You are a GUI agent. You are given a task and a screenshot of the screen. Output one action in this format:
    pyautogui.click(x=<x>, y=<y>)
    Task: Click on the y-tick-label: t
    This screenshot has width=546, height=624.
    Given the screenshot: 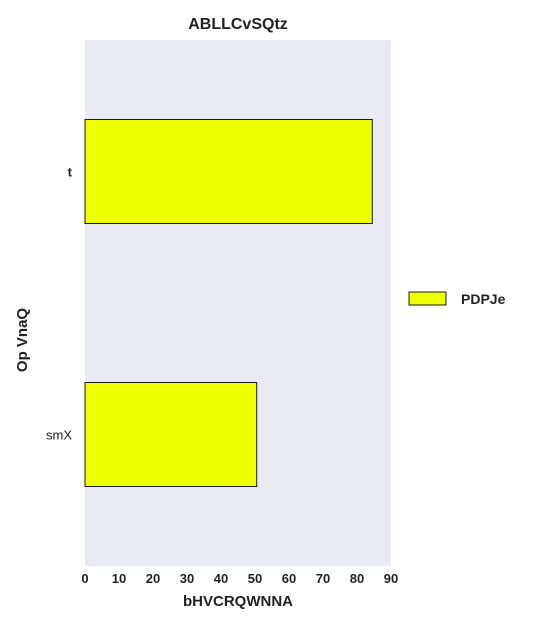 What is the action you would take?
    pyautogui.click(x=70, y=172)
    